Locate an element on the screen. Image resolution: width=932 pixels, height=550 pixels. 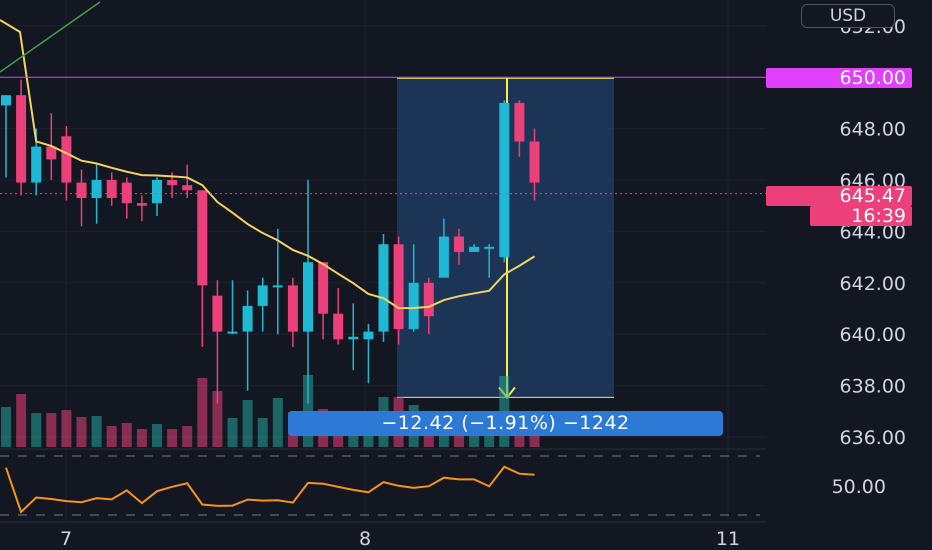
time-tick-label: 11 is located at coordinates (728, 539).